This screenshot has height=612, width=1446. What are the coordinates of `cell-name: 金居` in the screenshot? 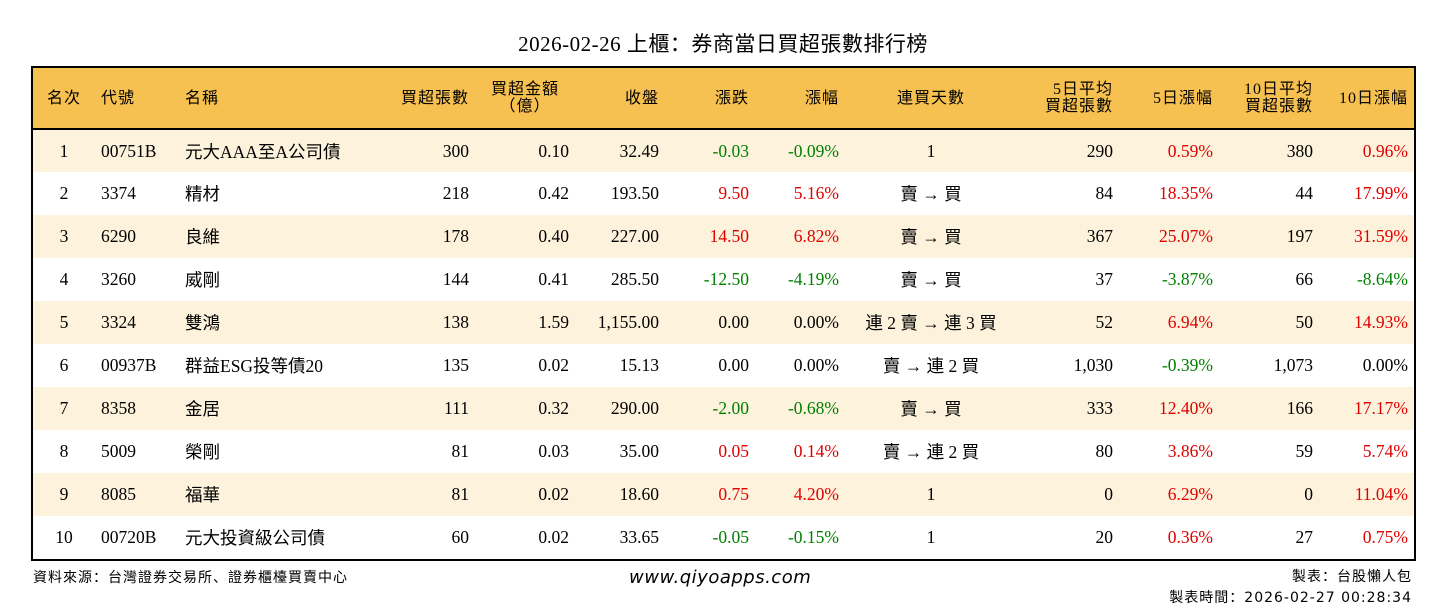 It's located at (202, 409).